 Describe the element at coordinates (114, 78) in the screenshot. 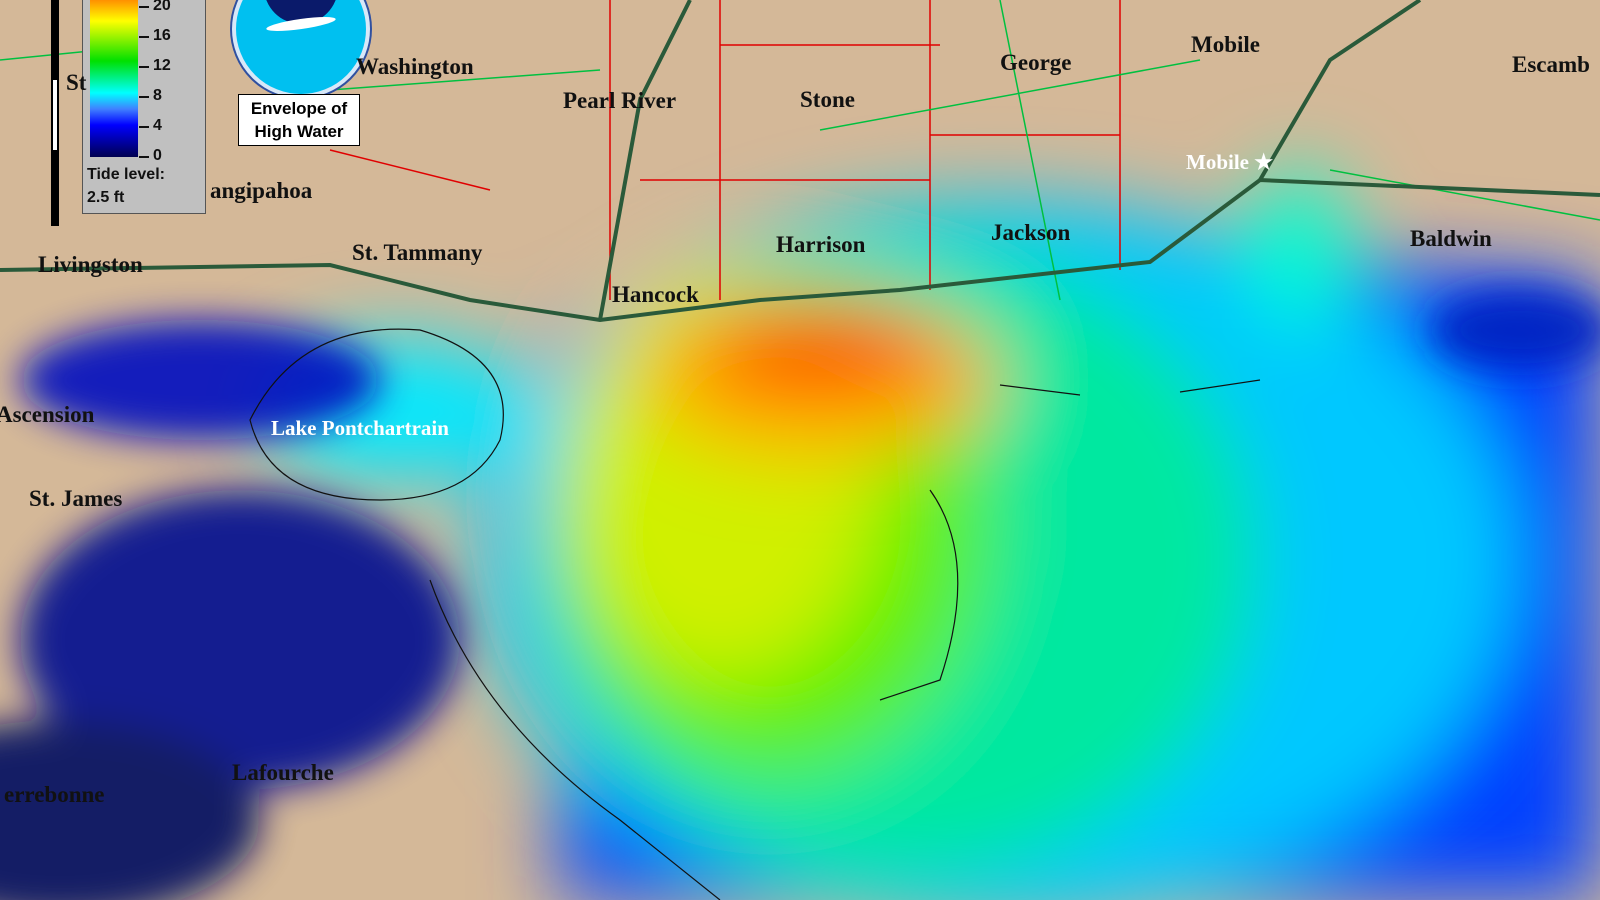

I see `color-scale-bar` at that location.